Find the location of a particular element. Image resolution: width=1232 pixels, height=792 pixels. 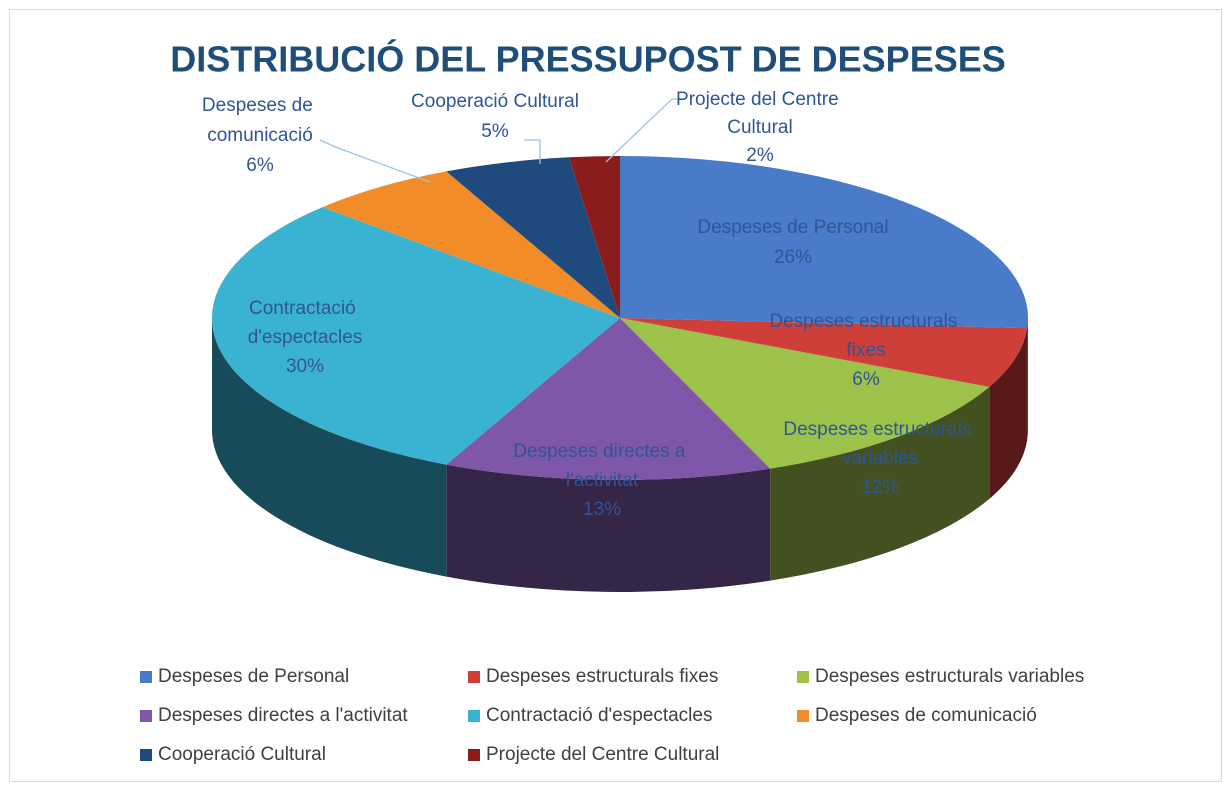

legend-label: Despeses estructurals fixes is located at coordinates (602, 676).